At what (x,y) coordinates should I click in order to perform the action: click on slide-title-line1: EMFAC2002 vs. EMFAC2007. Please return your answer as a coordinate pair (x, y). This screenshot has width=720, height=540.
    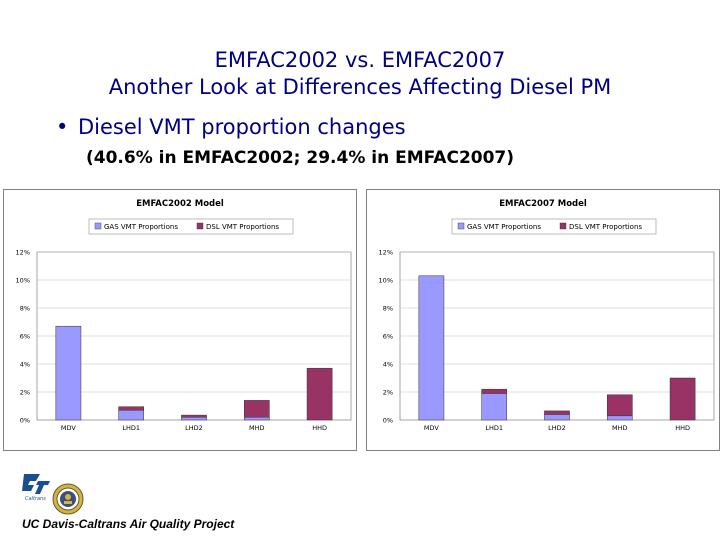
    Looking at the image, I should click on (360, 60).